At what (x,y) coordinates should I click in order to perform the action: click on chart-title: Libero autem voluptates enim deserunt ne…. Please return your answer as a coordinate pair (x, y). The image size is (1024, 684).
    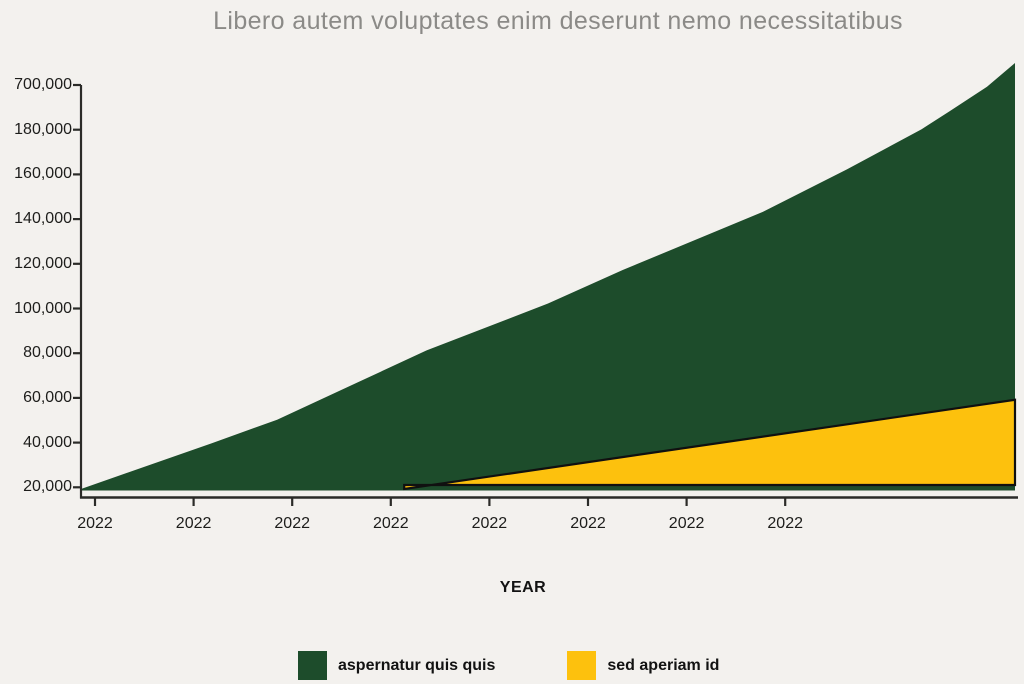
    Looking at the image, I should click on (558, 21).